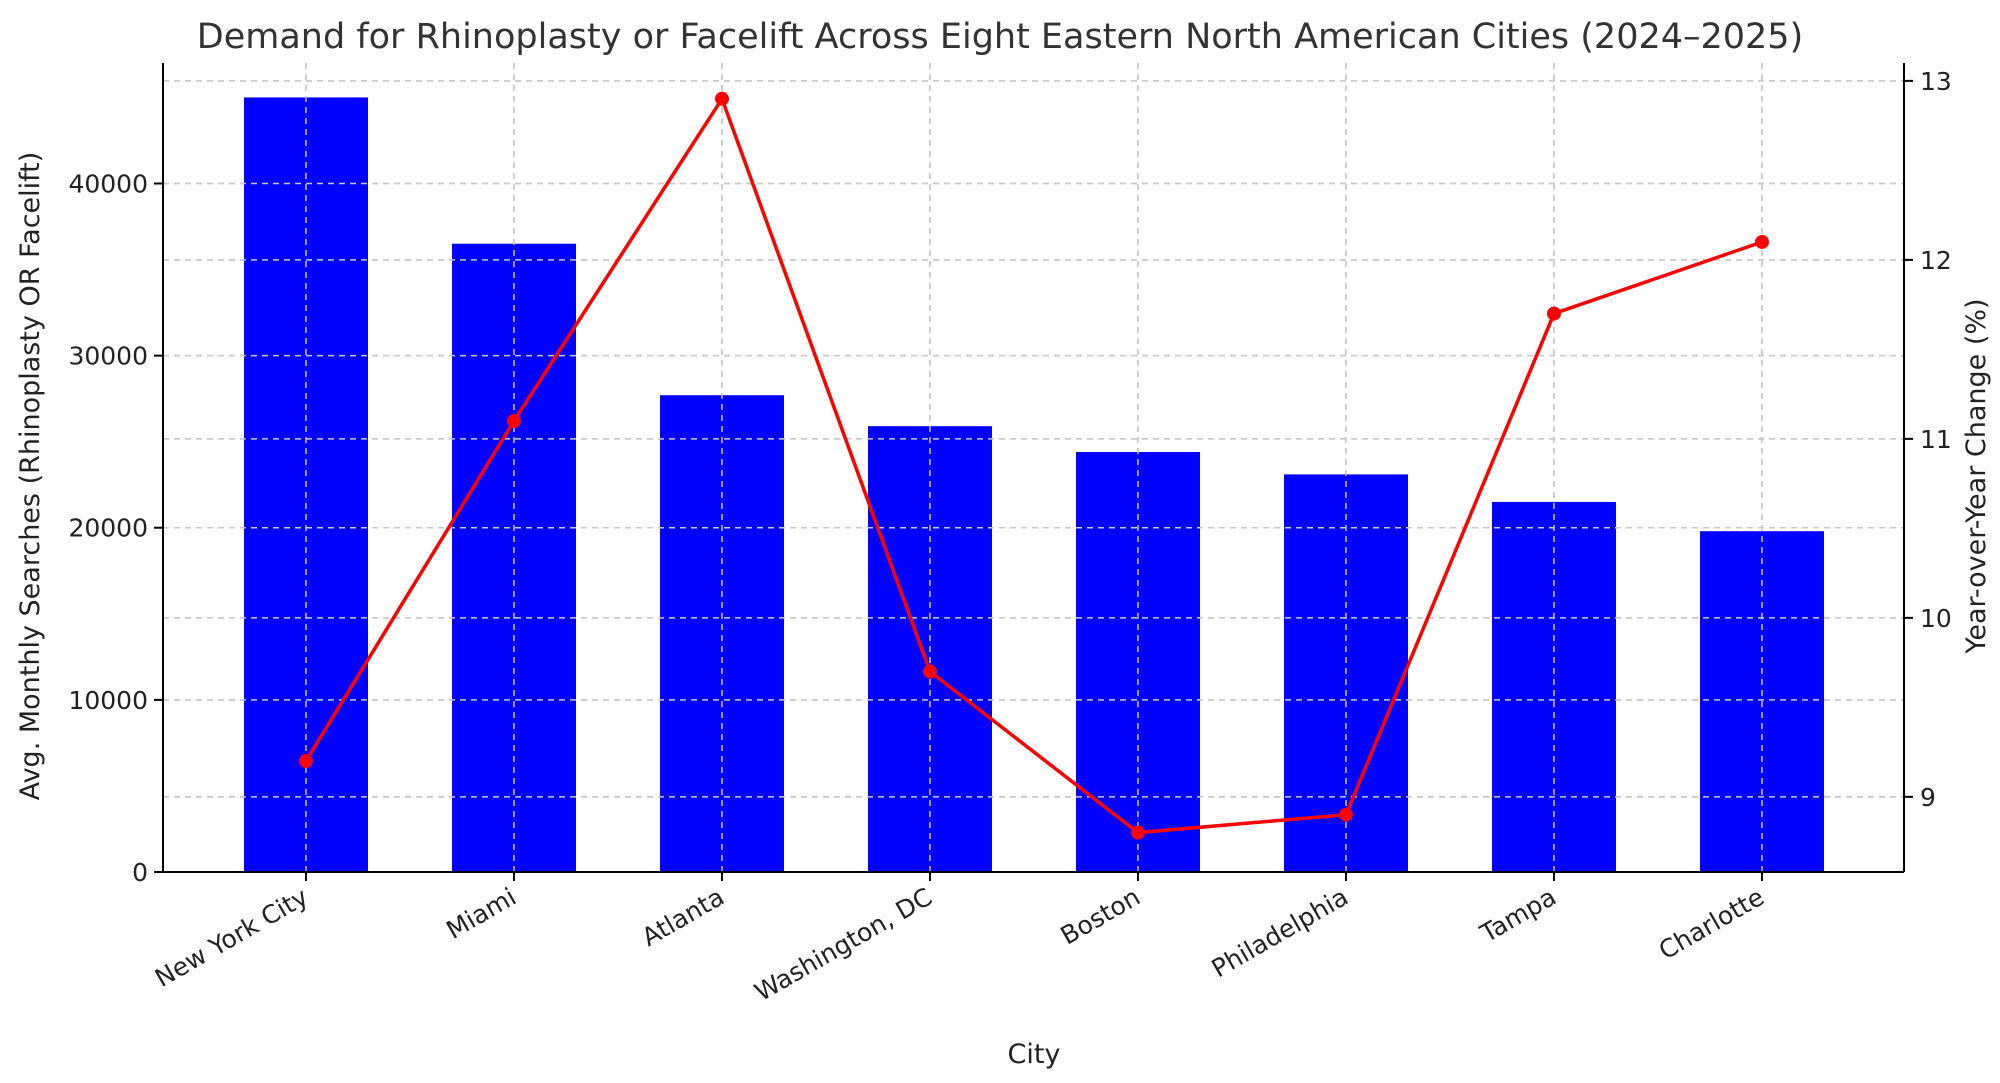 The width and height of the screenshot is (2000, 1083). I want to click on x-tick-label: Philadelphia, so click(1280, 932).